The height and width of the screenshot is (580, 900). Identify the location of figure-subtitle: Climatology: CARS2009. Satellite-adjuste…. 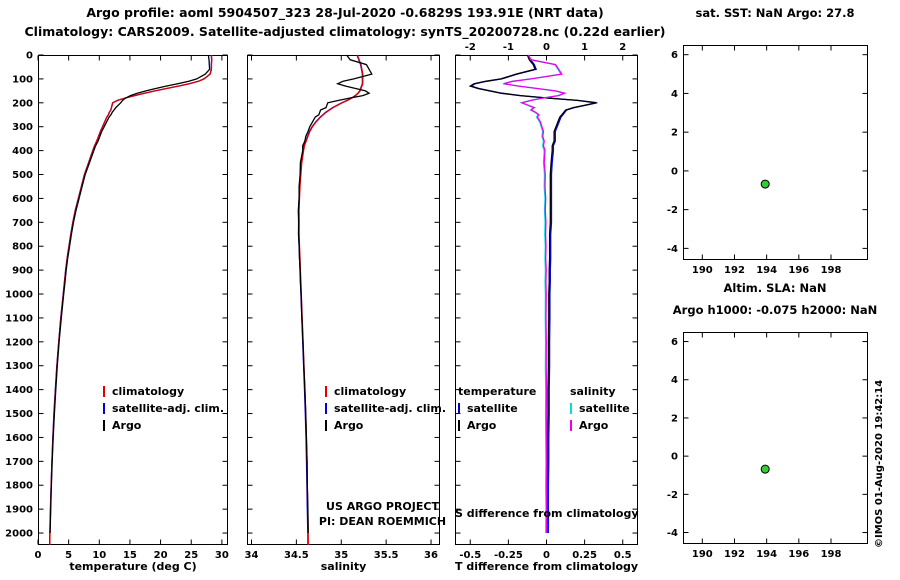
(345, 31).